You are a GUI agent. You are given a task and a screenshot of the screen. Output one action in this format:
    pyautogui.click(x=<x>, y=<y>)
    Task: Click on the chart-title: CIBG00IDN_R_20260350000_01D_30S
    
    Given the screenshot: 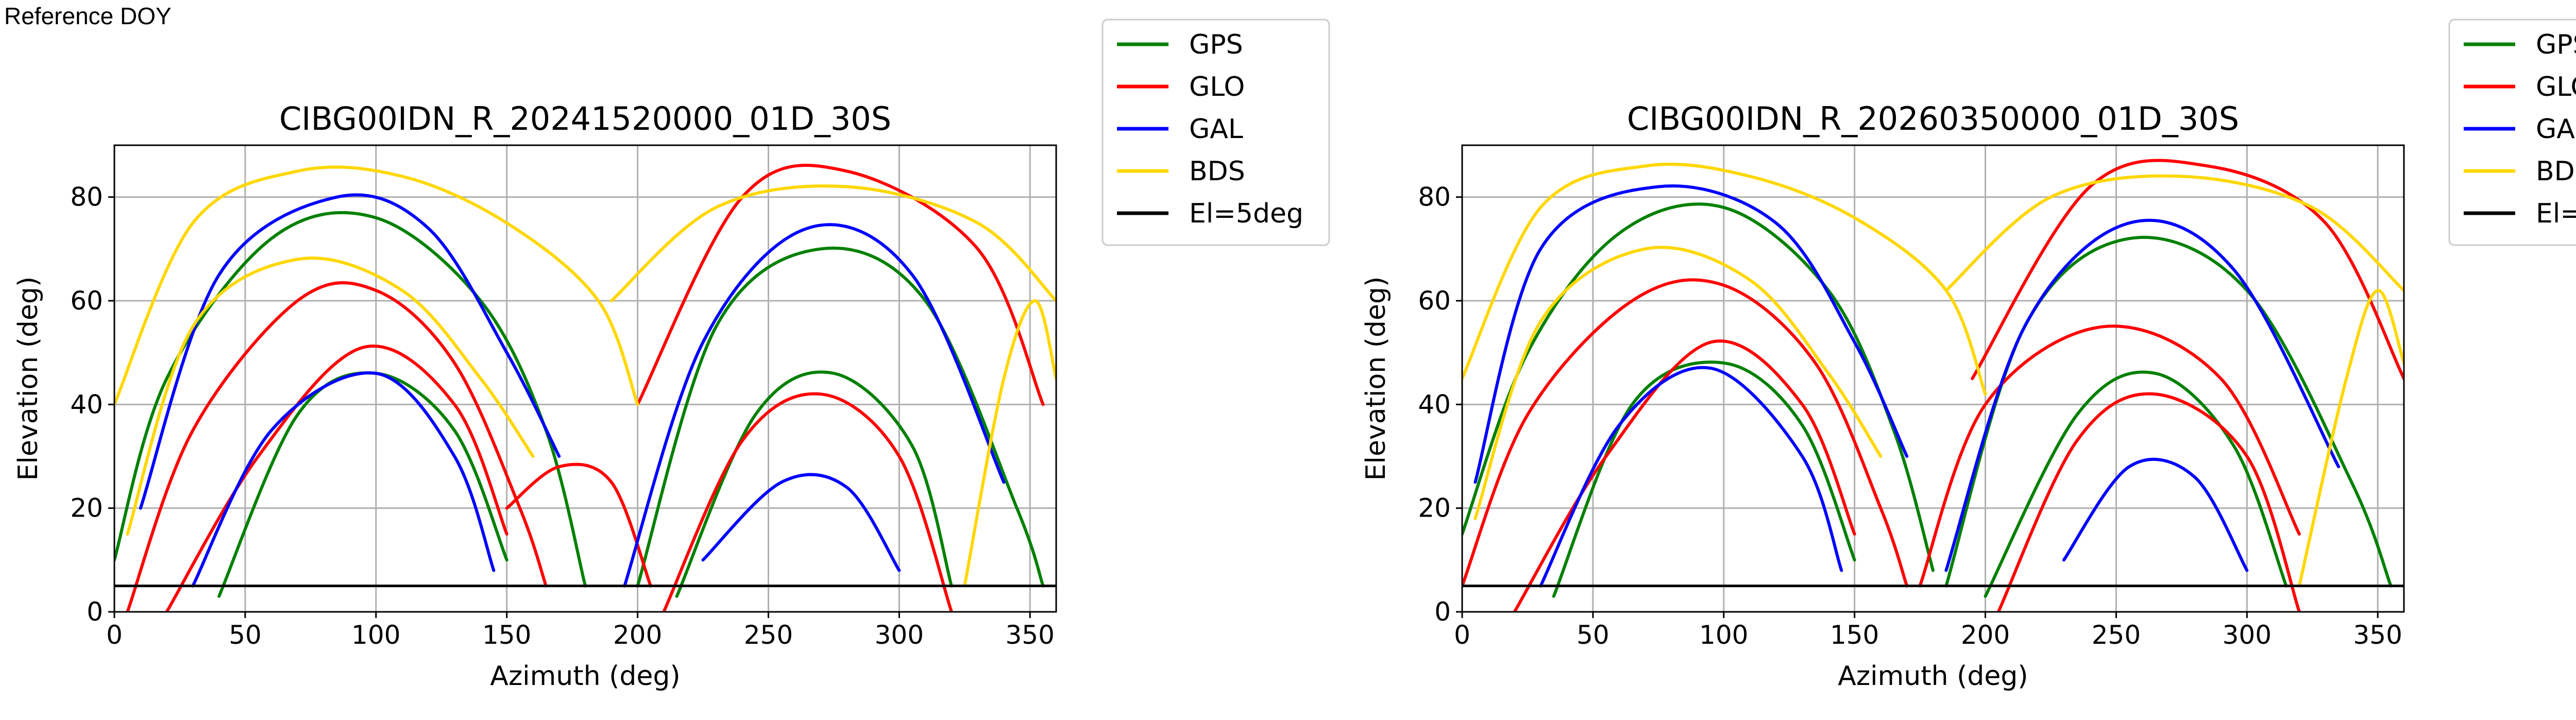 What is the action you would take?
    pyautogui.click(x=1933, y=119)
    